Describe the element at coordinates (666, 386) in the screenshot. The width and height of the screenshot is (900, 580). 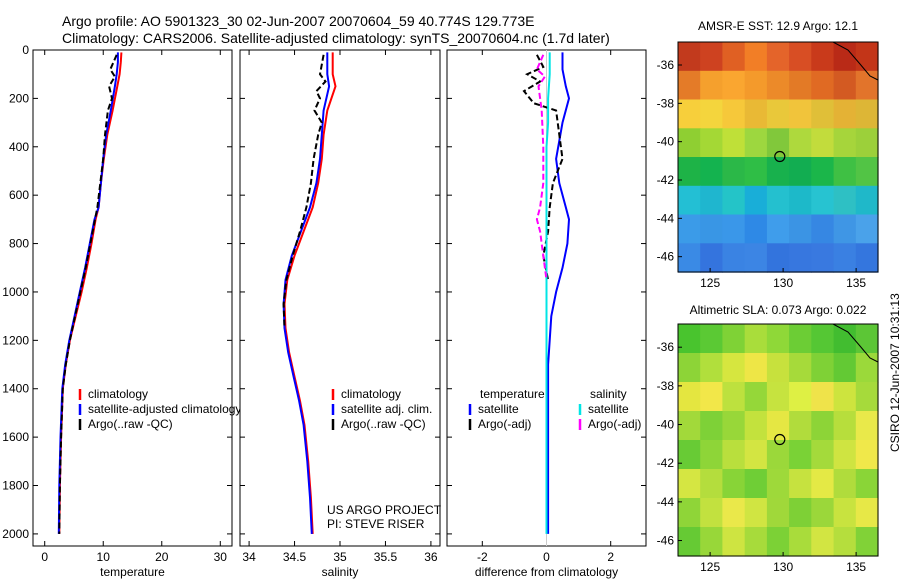
I see `y-tick-label: -38` at that location.